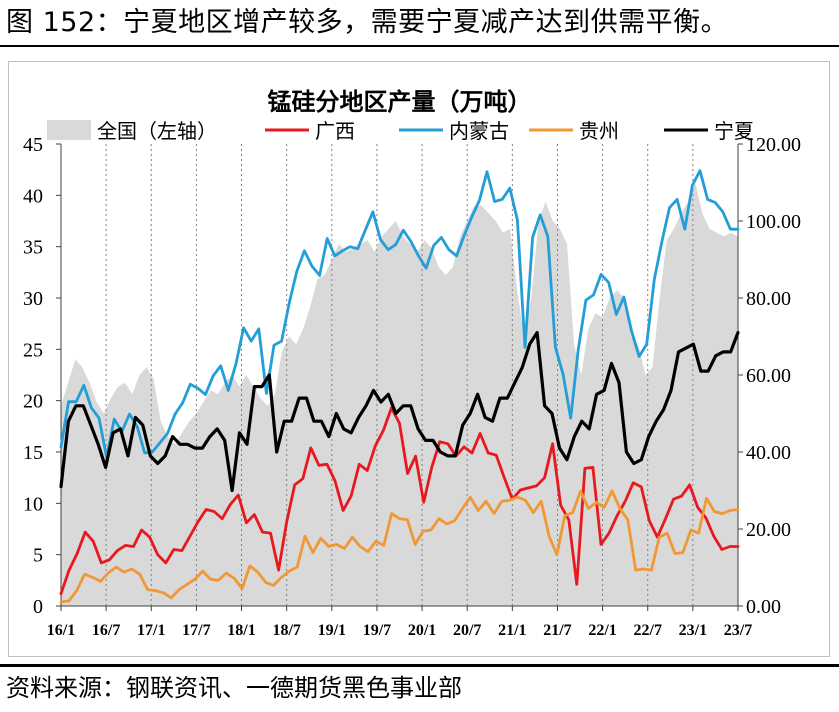 The height and width of the screenshot is (712, 839). Describe the element at coordinates (467, 630) in the screenshot. I see `x-tick-label: 20/7` at that location.